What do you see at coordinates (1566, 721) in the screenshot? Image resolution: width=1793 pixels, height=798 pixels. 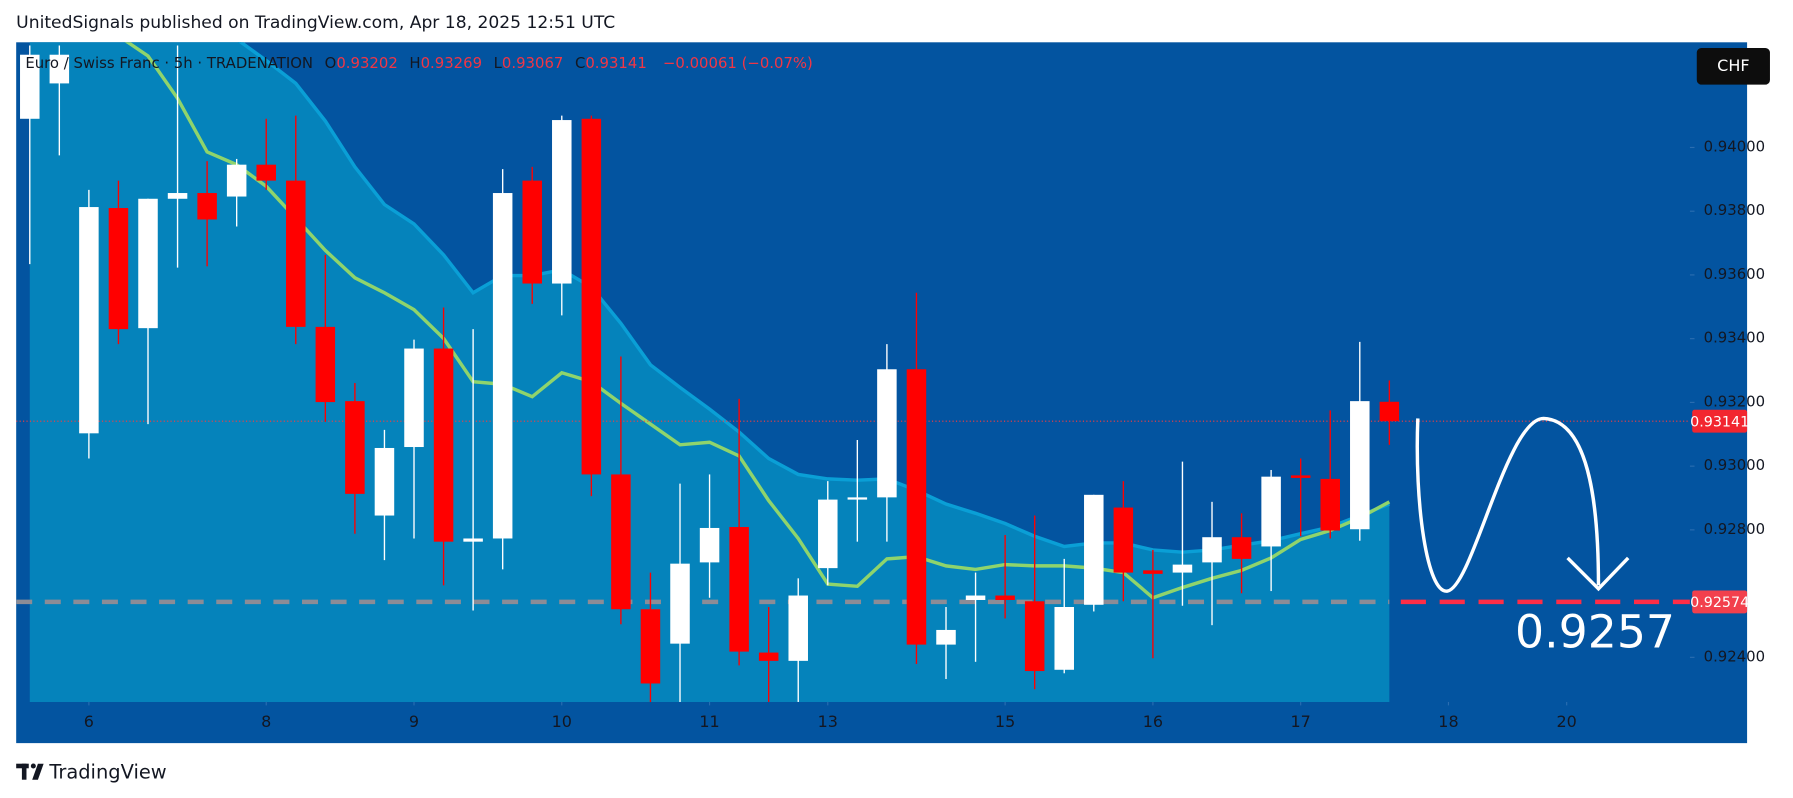 I see `x-tick-label: 20` at bounding box center [1566, 721].